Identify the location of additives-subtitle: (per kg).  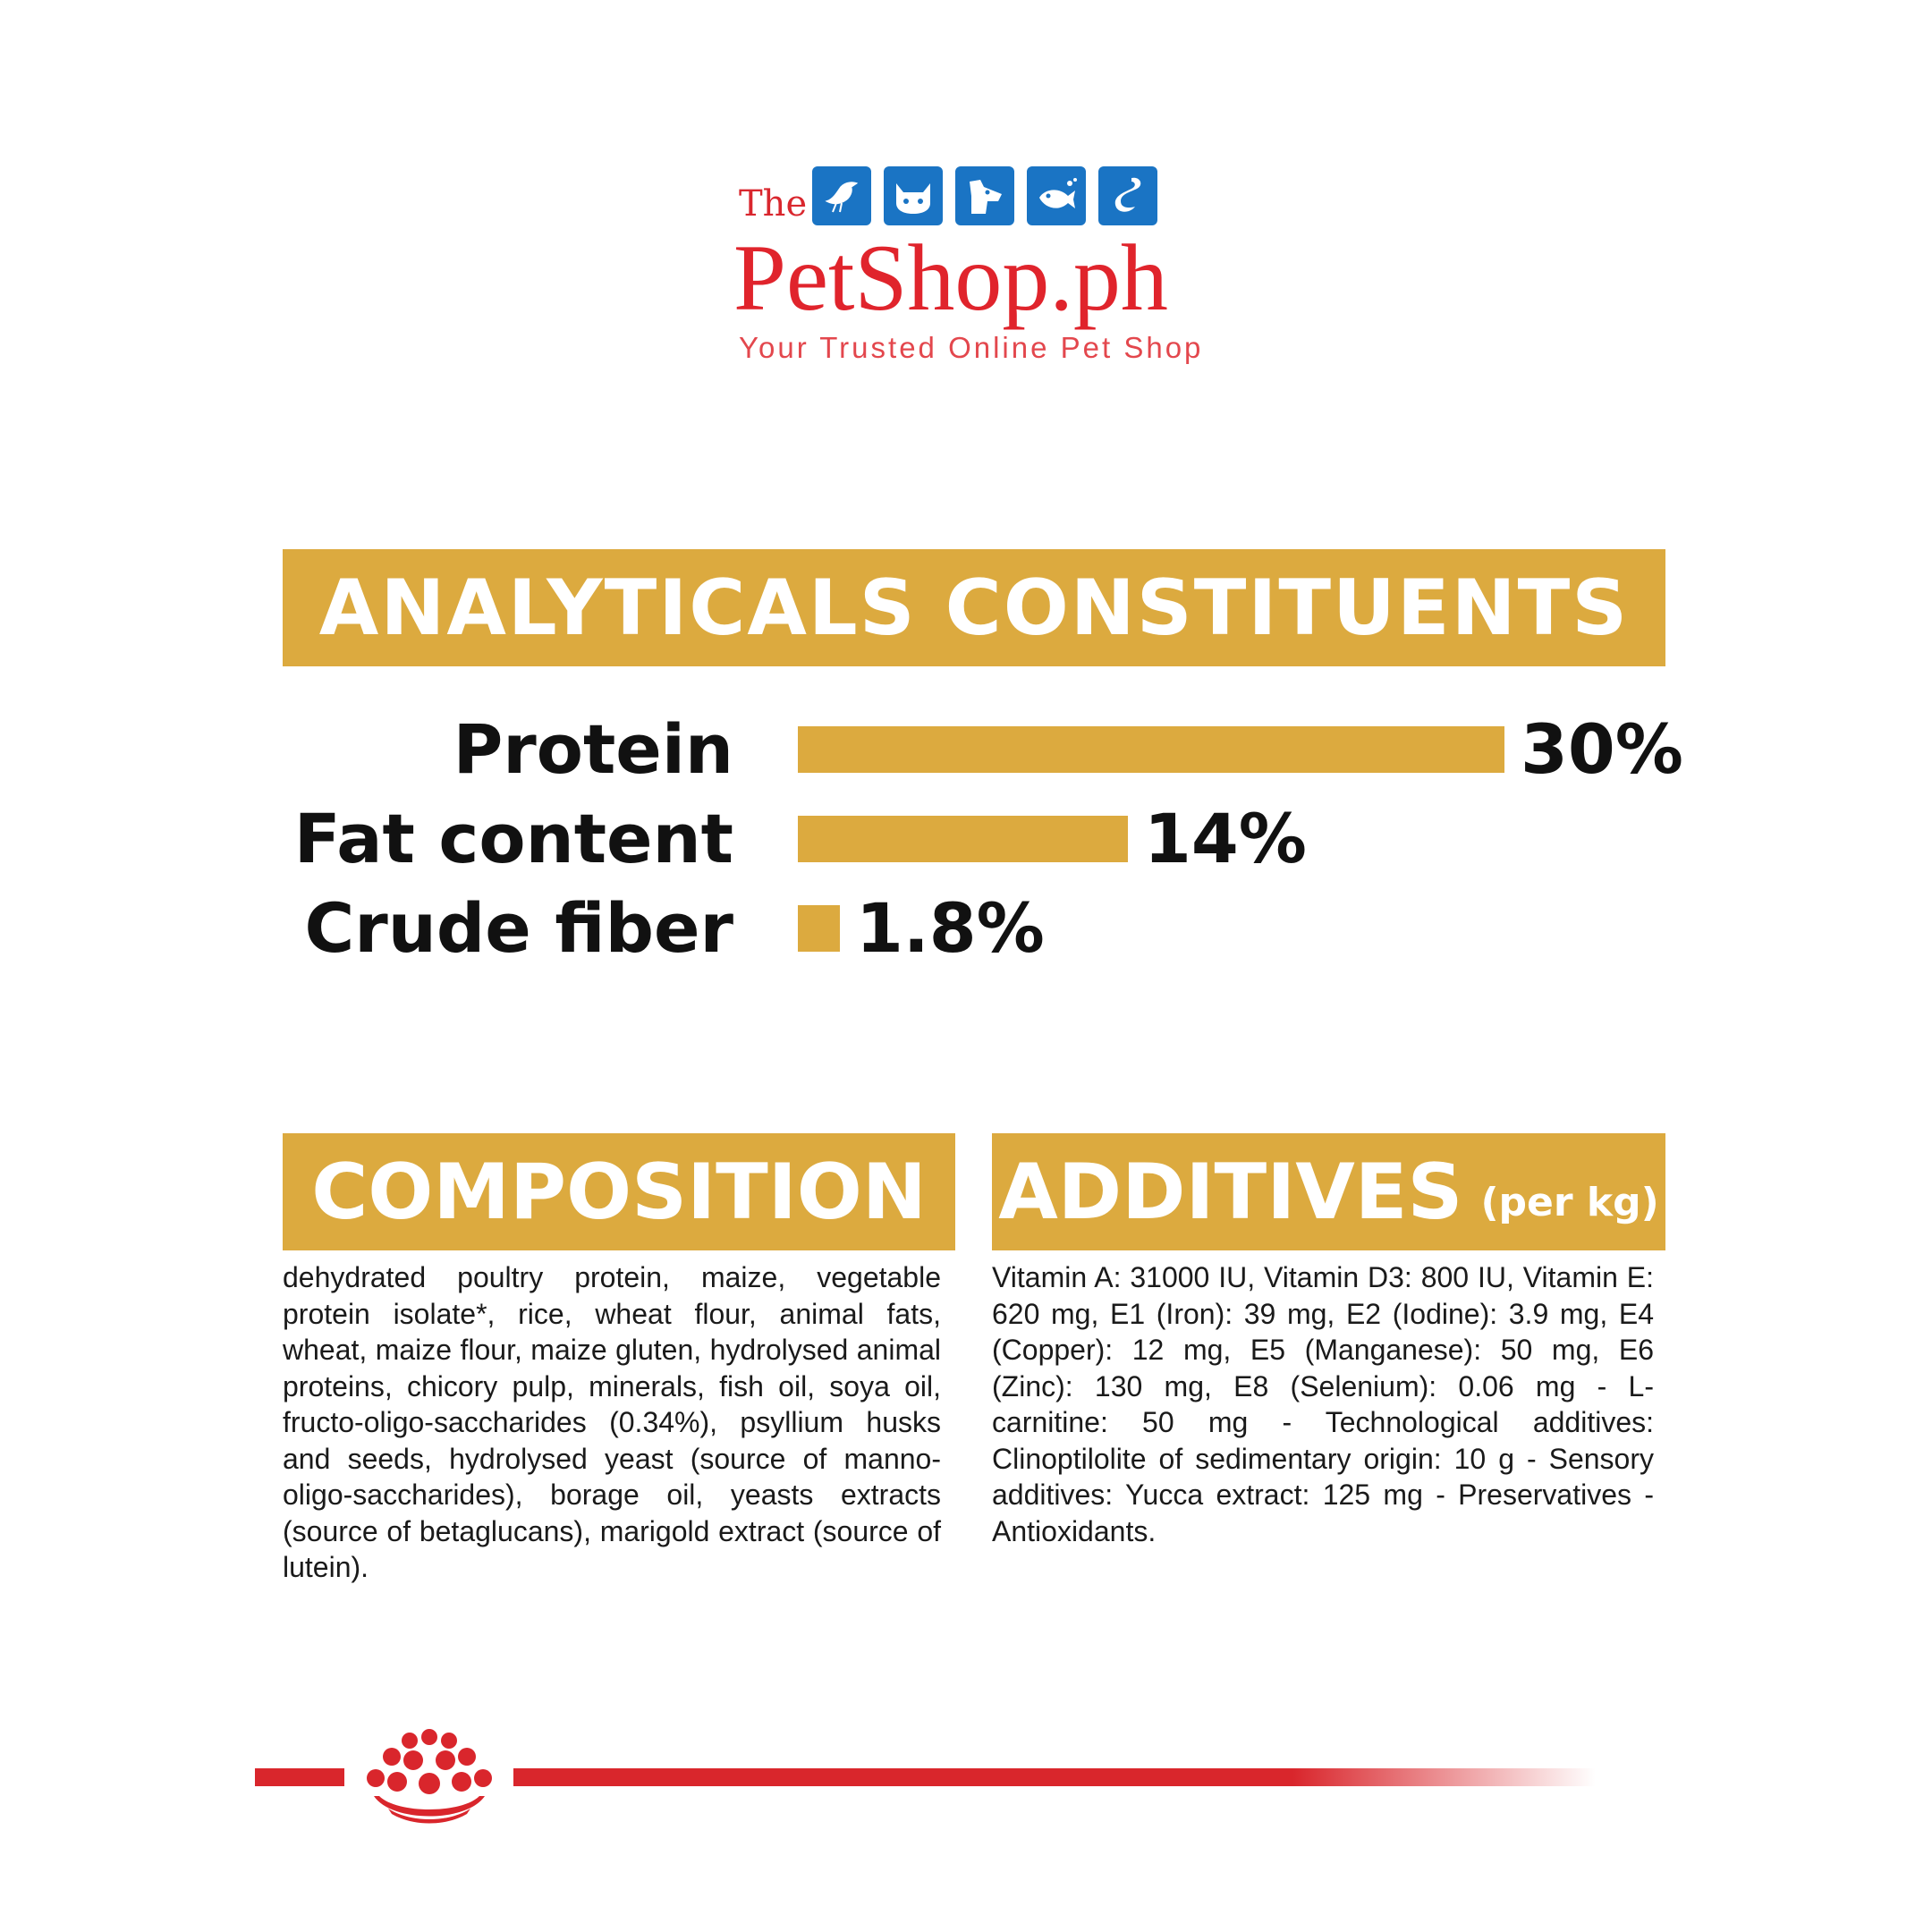
(1569, 1202).